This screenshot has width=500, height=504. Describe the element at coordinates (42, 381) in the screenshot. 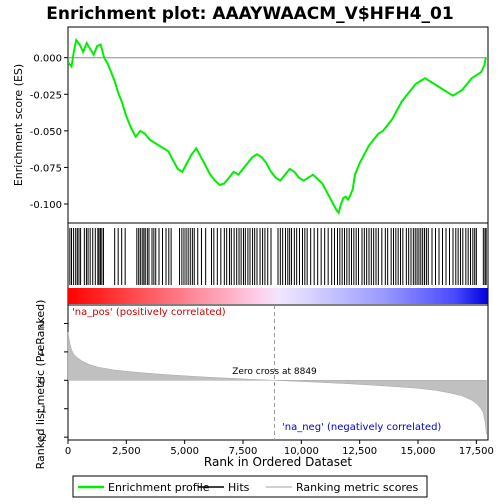

I see `metric-y-tick-label: 0` at that location.